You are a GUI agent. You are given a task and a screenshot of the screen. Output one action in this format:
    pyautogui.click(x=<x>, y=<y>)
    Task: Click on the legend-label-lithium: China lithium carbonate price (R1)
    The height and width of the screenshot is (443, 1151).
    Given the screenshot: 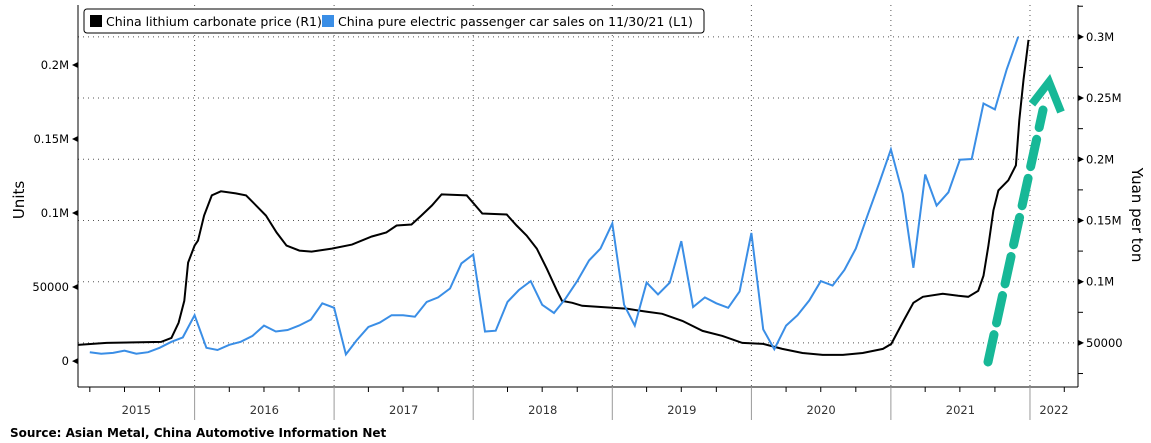 What is the action you would take?
    pyautogui.click(x=214, y=21)
    